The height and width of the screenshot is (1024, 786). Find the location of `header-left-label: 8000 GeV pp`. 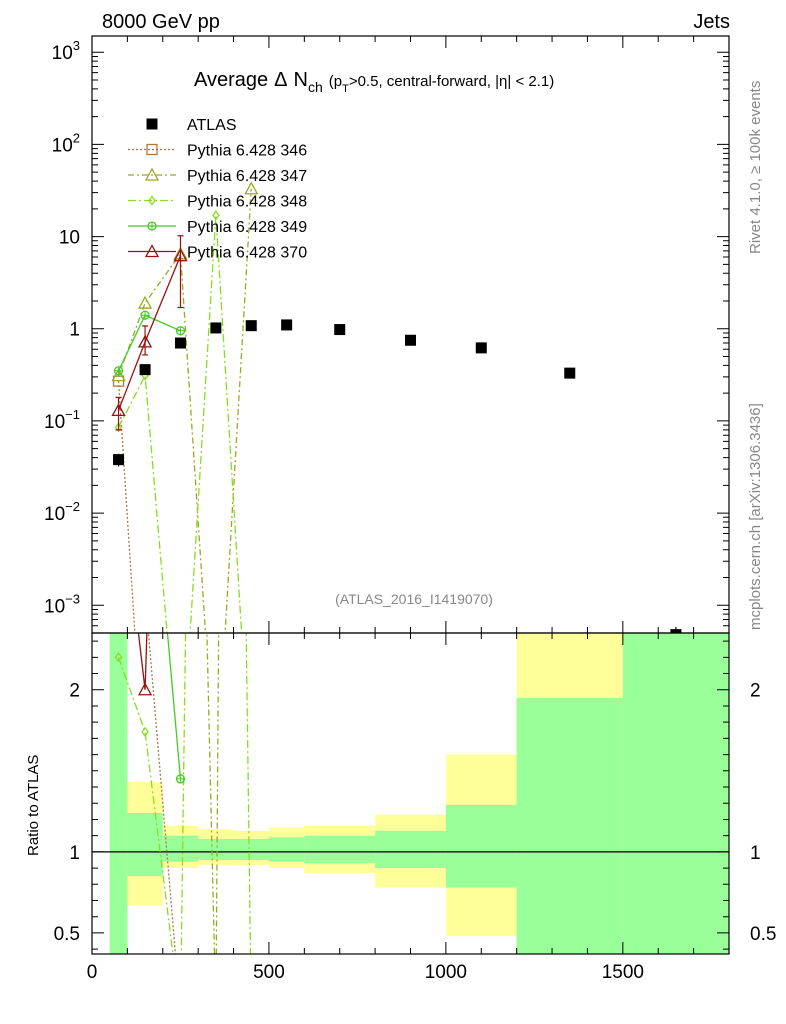

header-left-label: 8000 GeV pp is located at coordinates (161, 22).